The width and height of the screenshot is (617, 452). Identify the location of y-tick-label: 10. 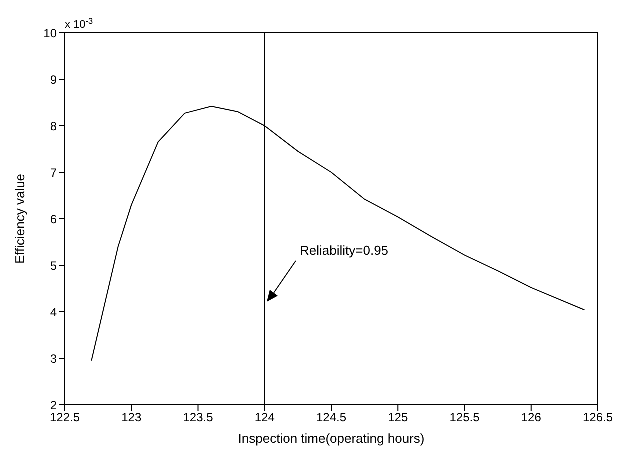
(51, 33).